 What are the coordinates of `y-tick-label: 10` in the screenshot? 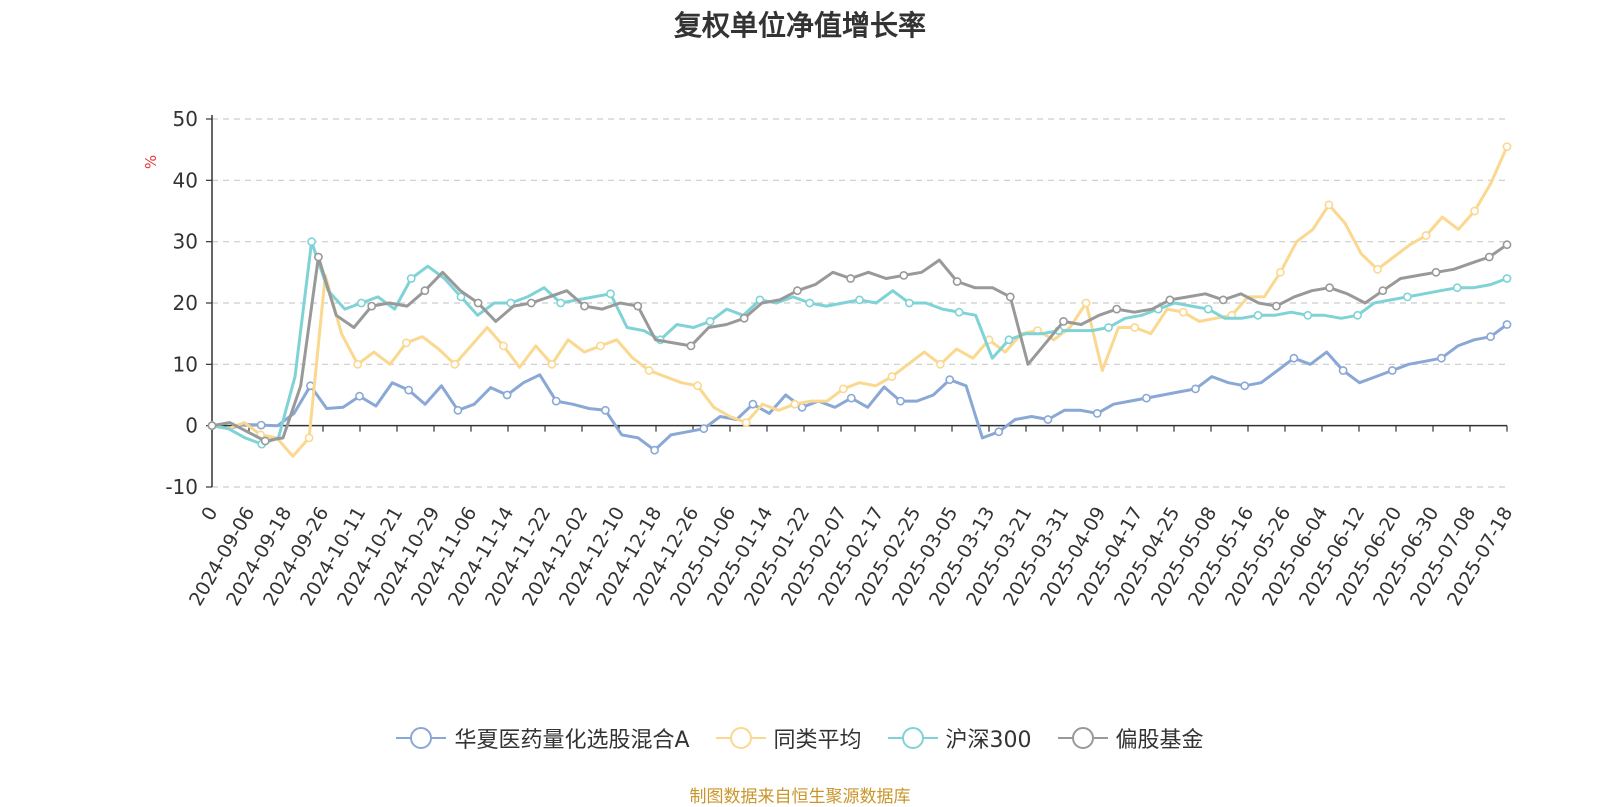 It's located at (185, 364).